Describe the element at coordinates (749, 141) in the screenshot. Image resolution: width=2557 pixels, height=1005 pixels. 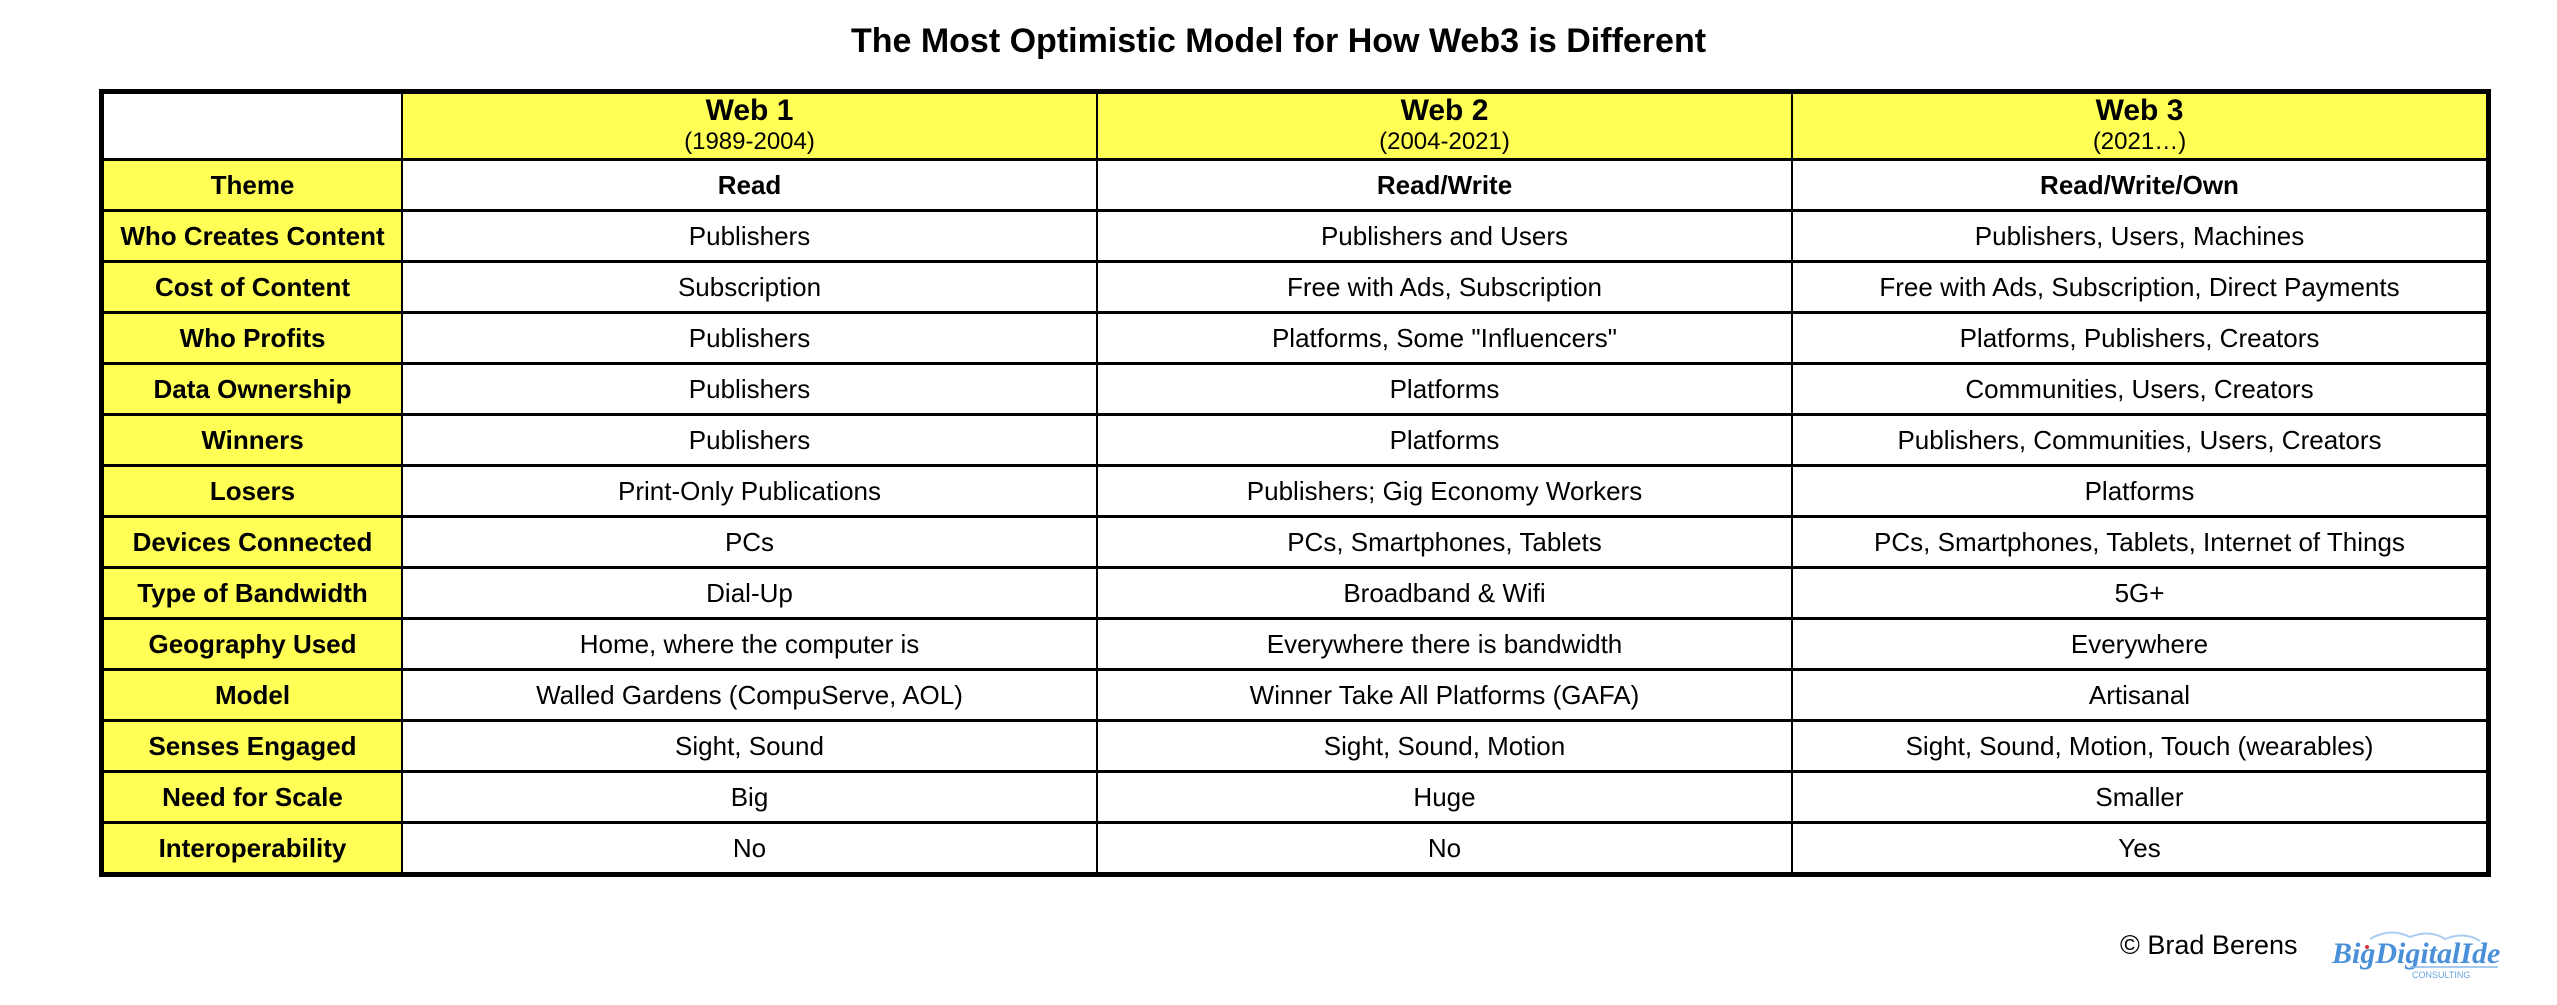
I see `column-years: (1989-2004)` at that location.